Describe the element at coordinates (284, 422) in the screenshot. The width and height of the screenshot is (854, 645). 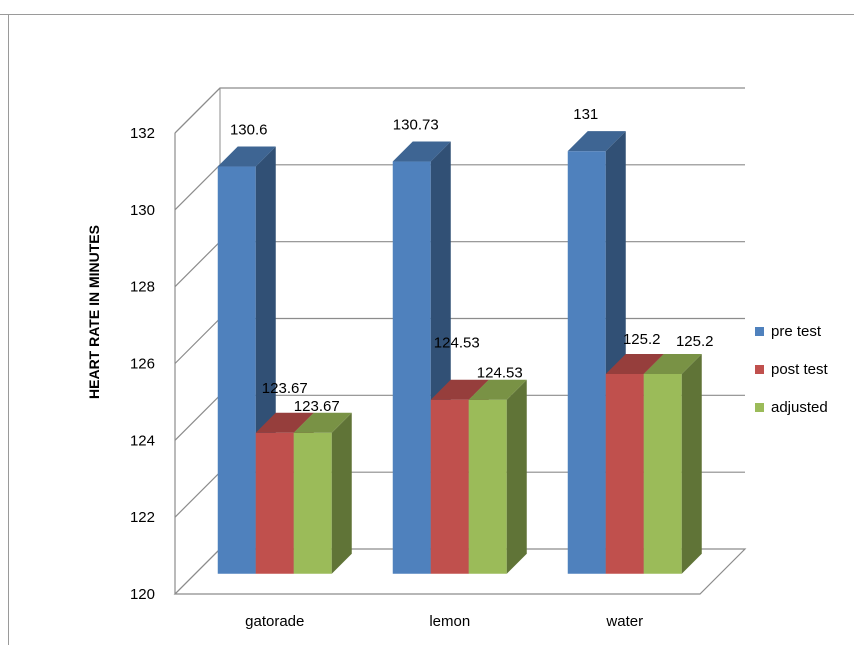
I see `bar-top-gatorade-post-test` at that location.